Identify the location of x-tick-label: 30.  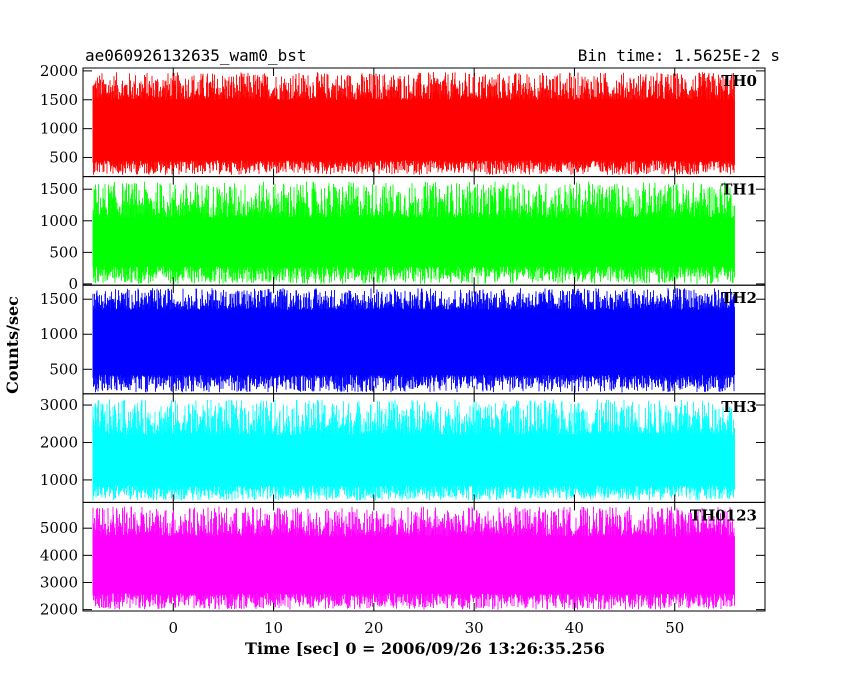
(474, 628).